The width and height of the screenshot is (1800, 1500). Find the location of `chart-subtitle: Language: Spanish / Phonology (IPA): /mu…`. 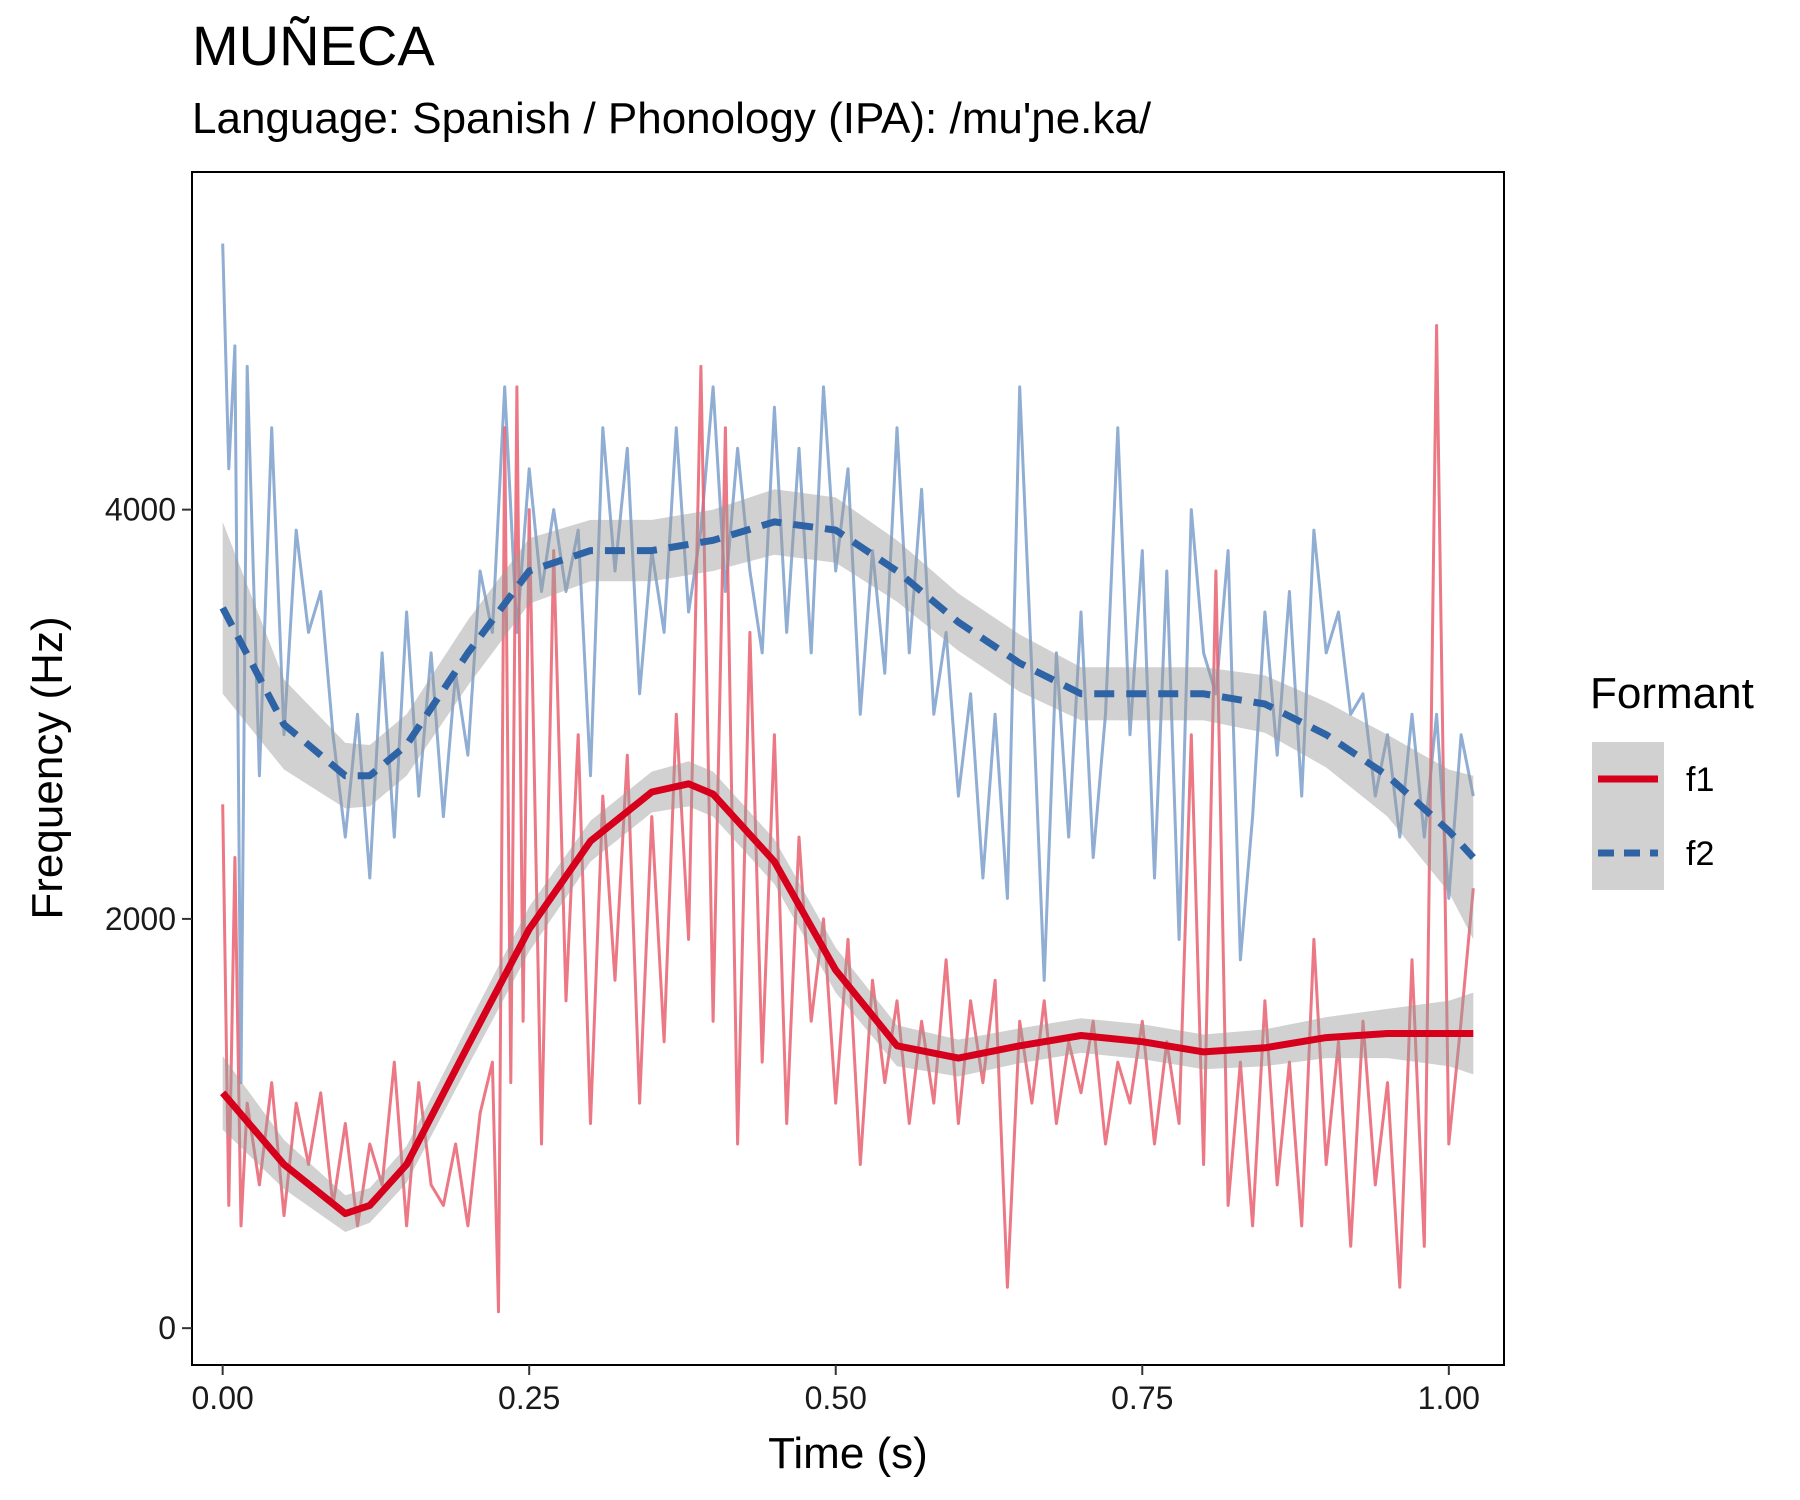

chart-subtitle: Language: Spanish / Phonology (IPA): /mu… is located at coordinates (672, 118).